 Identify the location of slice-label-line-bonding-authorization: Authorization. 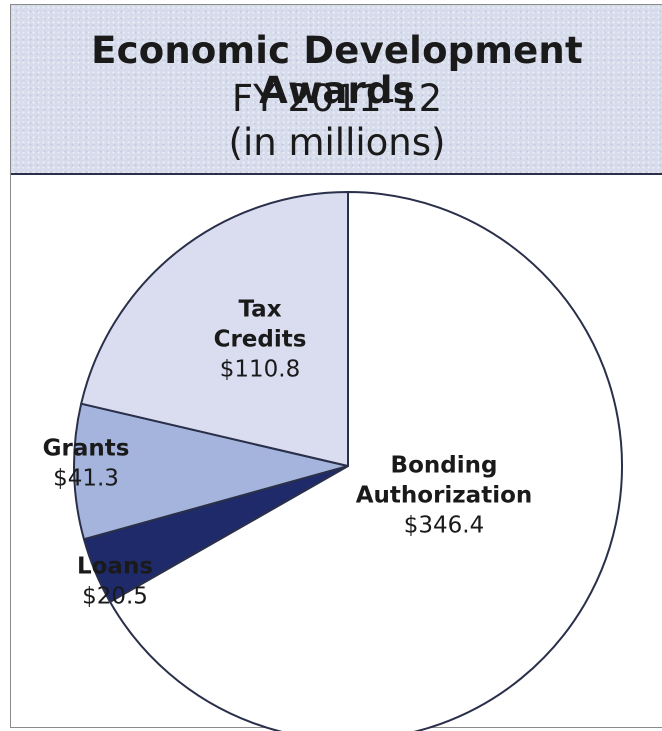
(444, 496).